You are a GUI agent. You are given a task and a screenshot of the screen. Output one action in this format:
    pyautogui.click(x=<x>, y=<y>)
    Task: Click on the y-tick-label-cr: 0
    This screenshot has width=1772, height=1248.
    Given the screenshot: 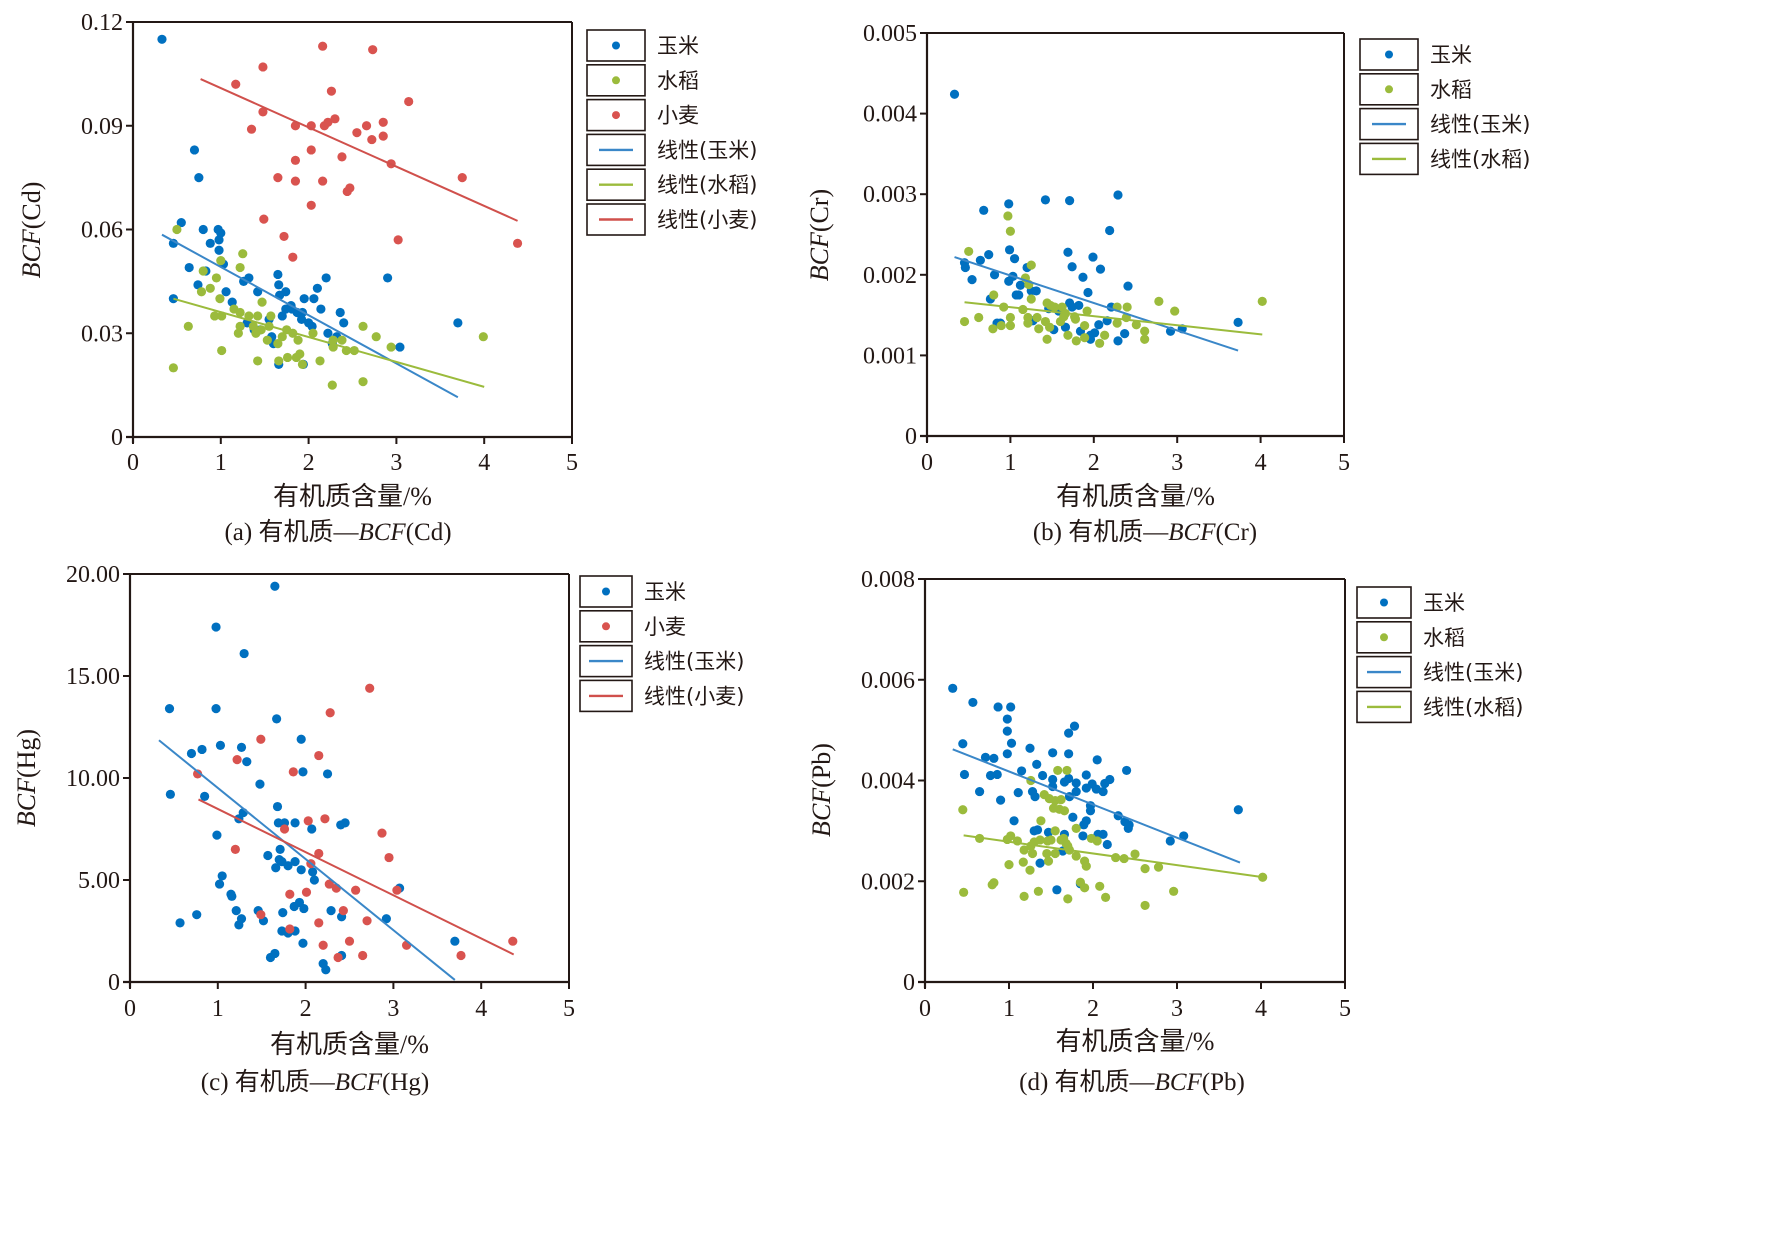 What is the action you would take?
    pyautogui.click(x=911, y=437)
    